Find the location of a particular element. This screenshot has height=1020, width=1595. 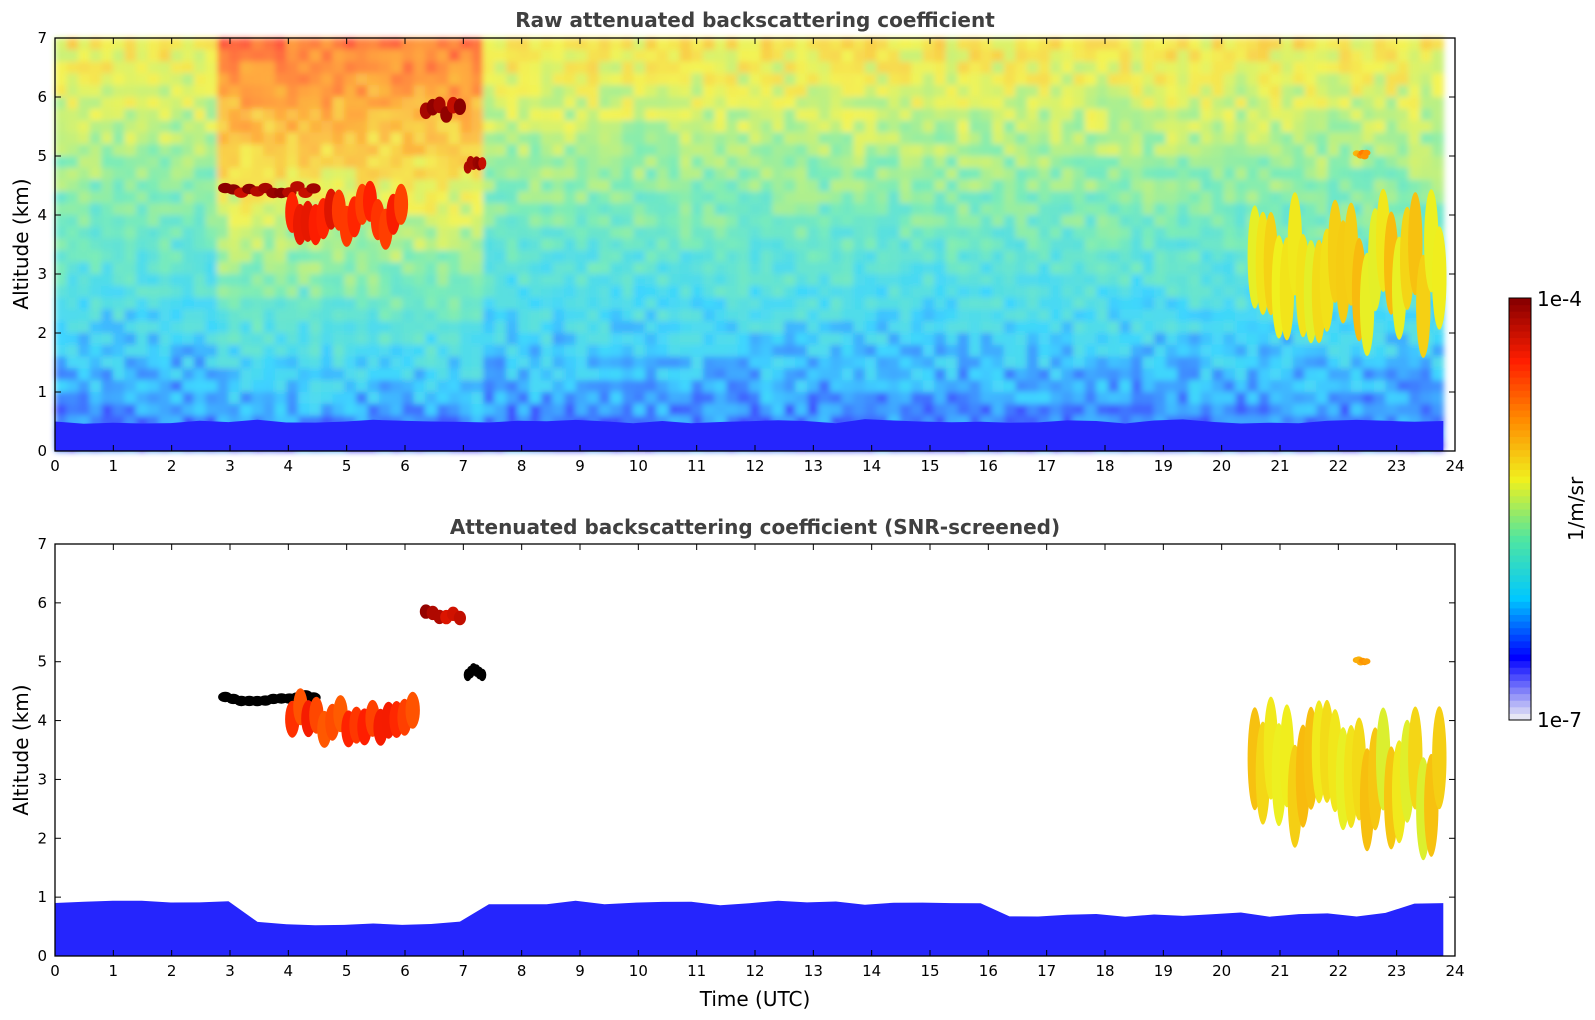

y-tick-label: 7 is located at coordinates (42, 544).